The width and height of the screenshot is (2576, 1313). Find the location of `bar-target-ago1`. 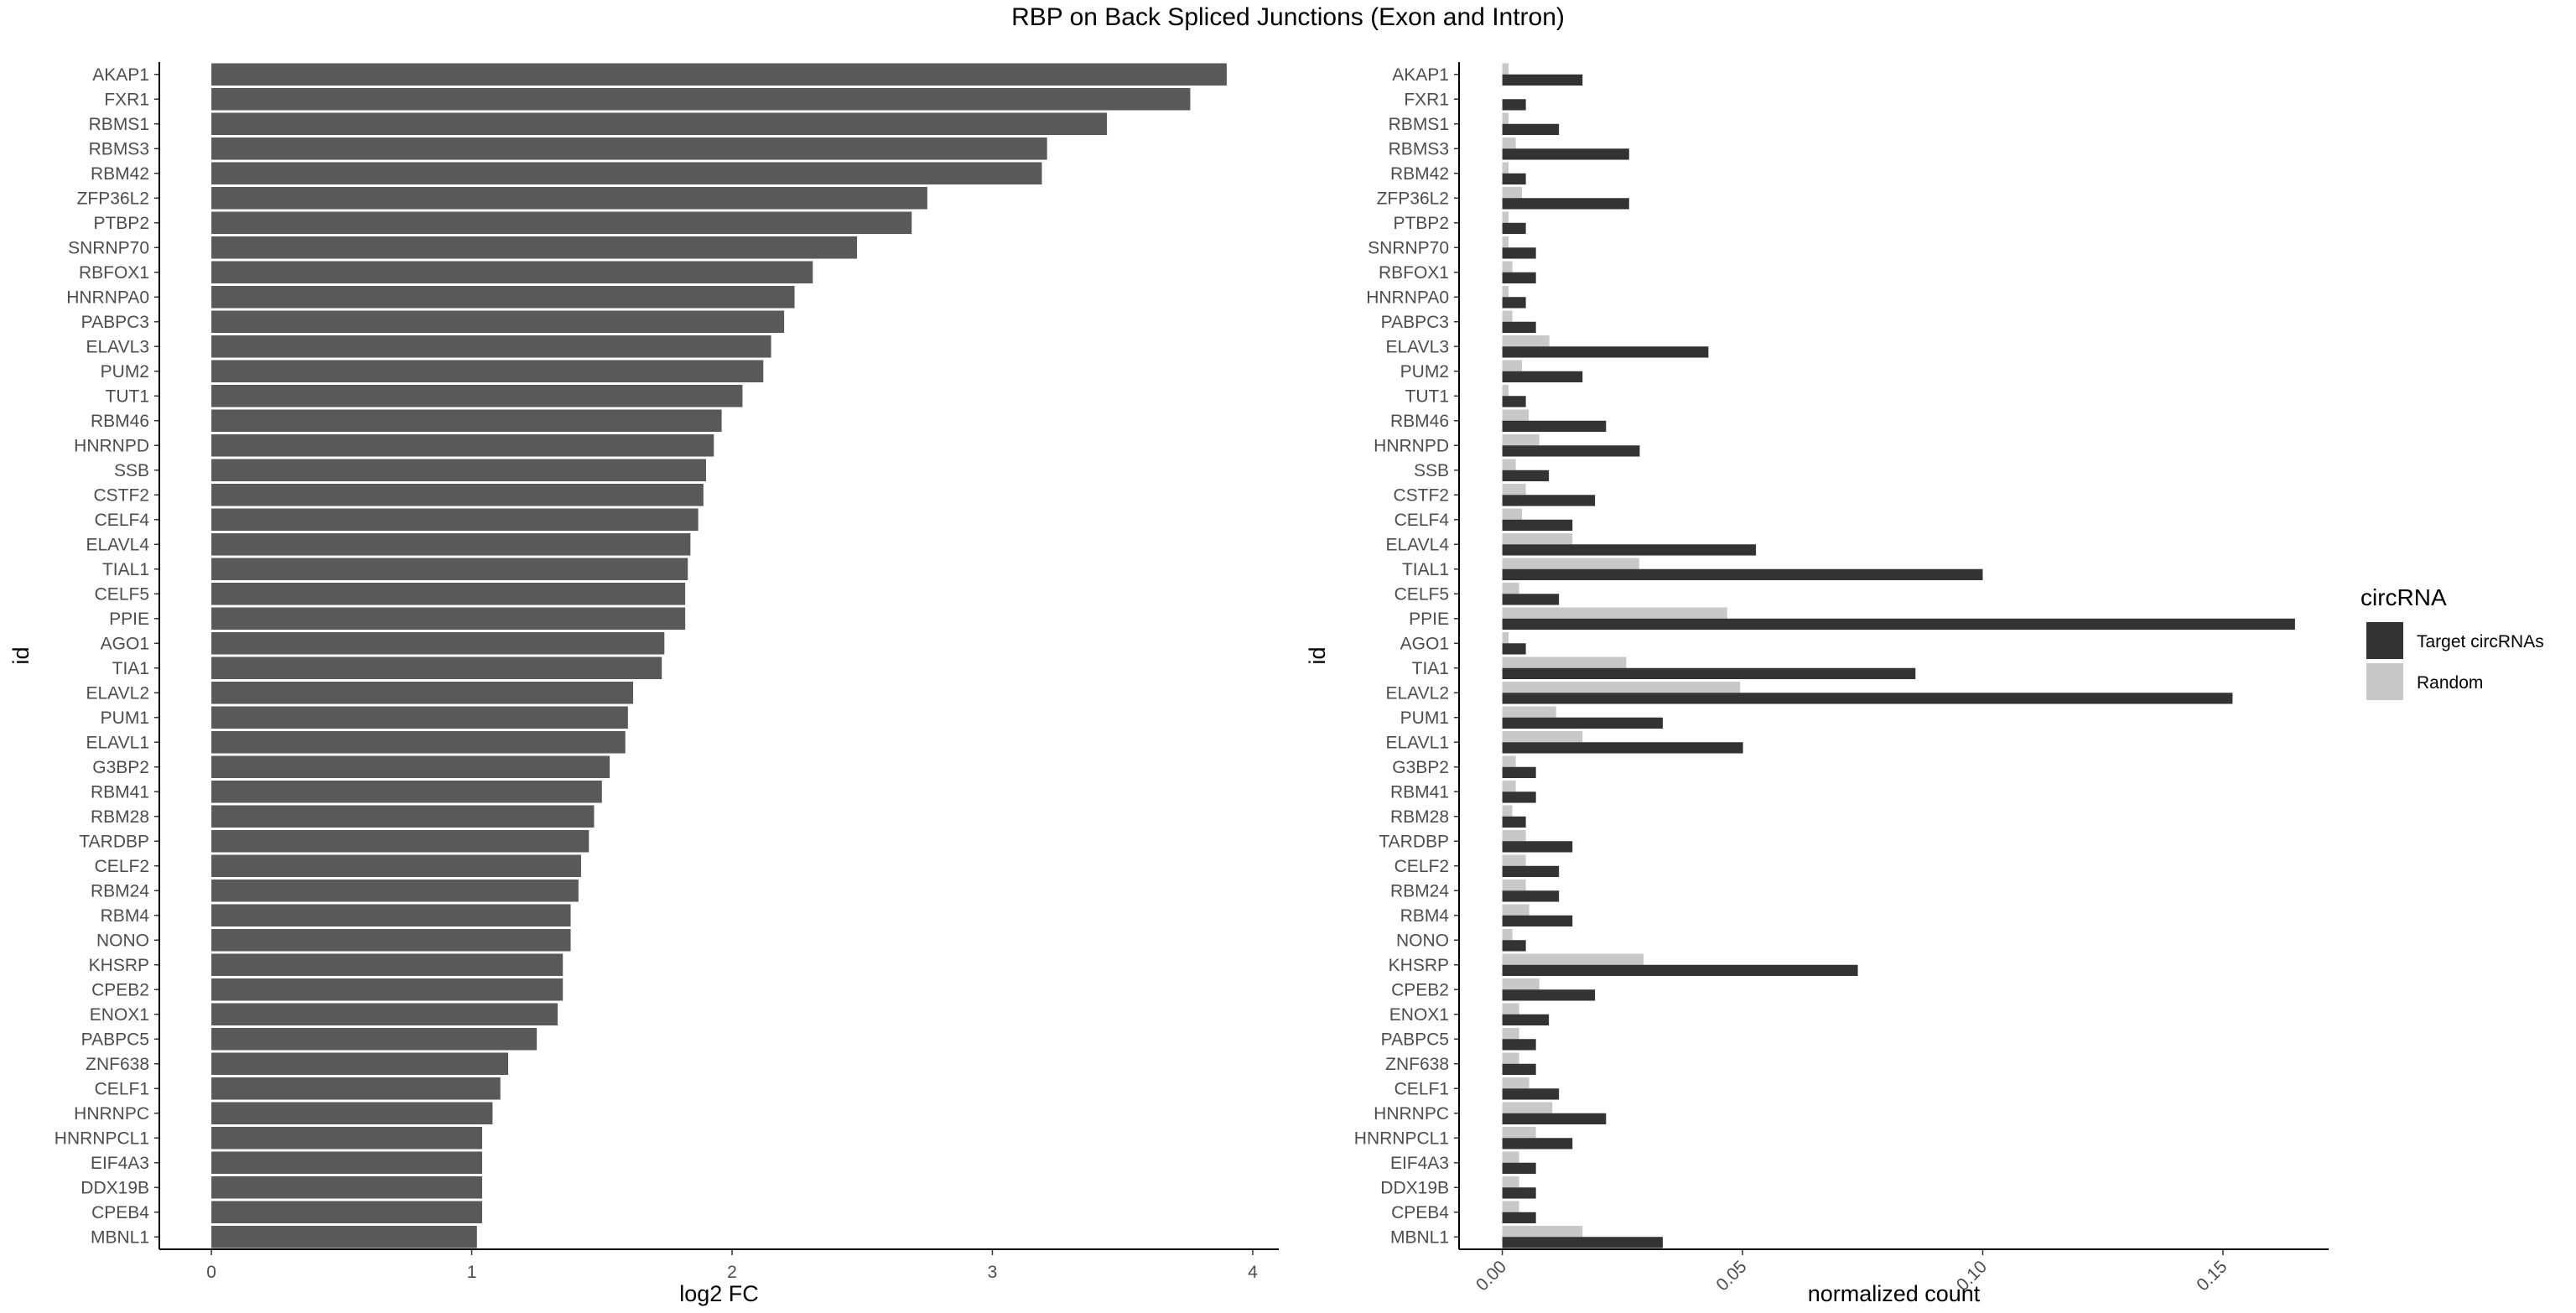

bar-target-ago1 is located at coordinates (1514, 649).